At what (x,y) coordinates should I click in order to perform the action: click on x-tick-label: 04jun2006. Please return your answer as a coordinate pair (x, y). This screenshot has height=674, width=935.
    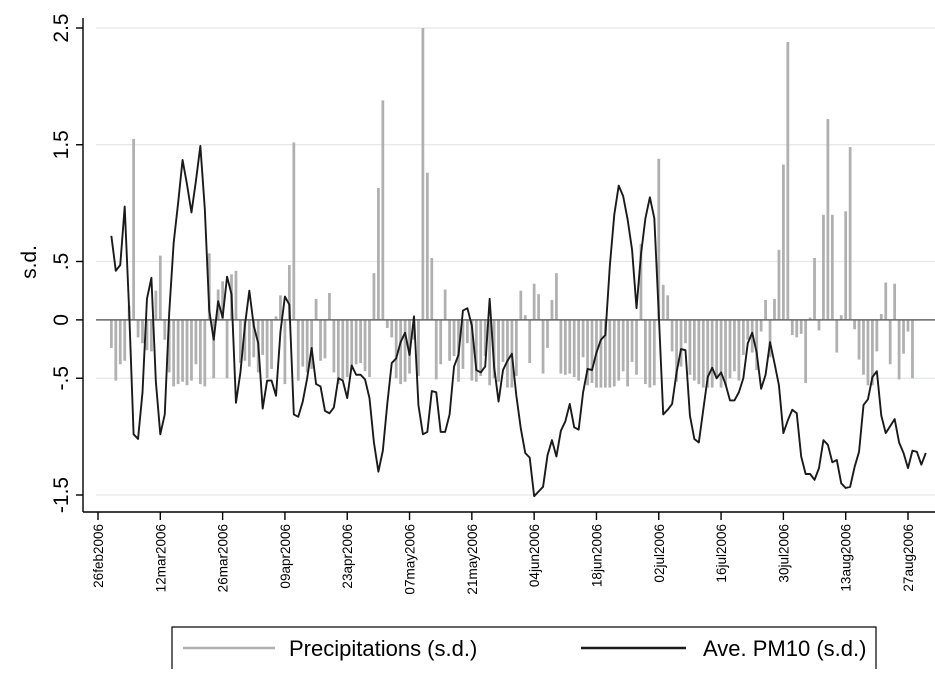
    Looking at the image, I should click on (534, 555).